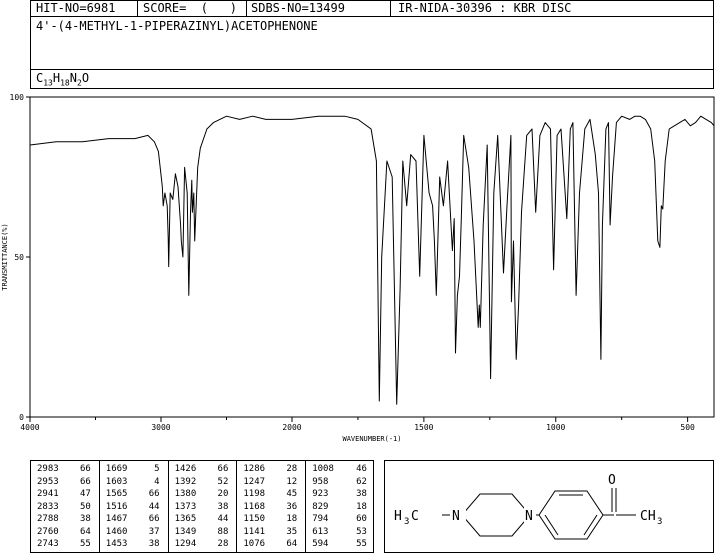 The image size is (715, 553). I want to click on y-axis-label: TRANSMITTANCE(%), so click(5, 256).